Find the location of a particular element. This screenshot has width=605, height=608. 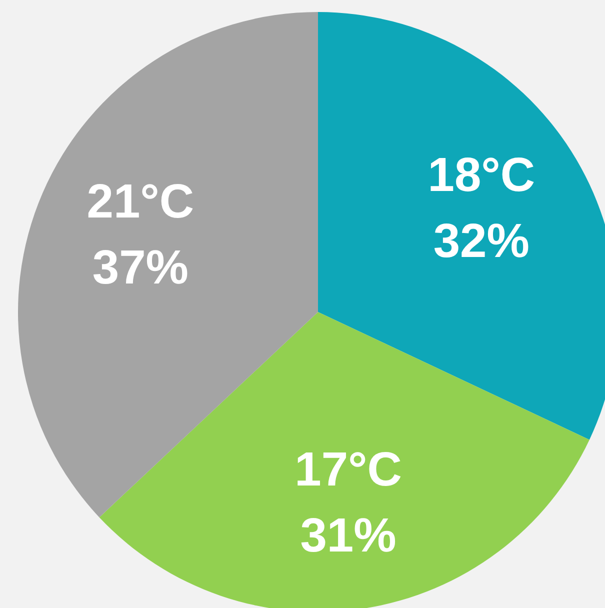

data-label: 37% is located at coordinates (140, 268).